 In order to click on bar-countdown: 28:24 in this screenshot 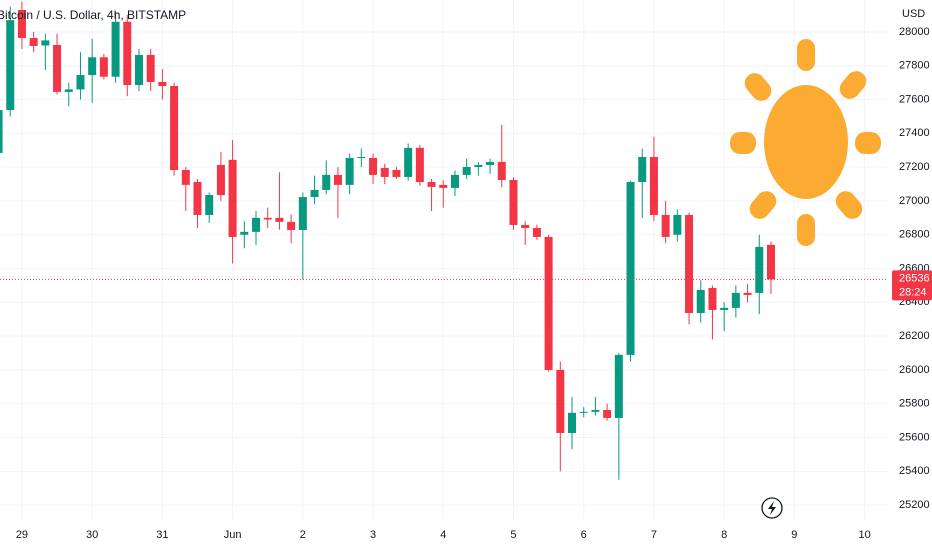, I will do `click(913, 292)`.